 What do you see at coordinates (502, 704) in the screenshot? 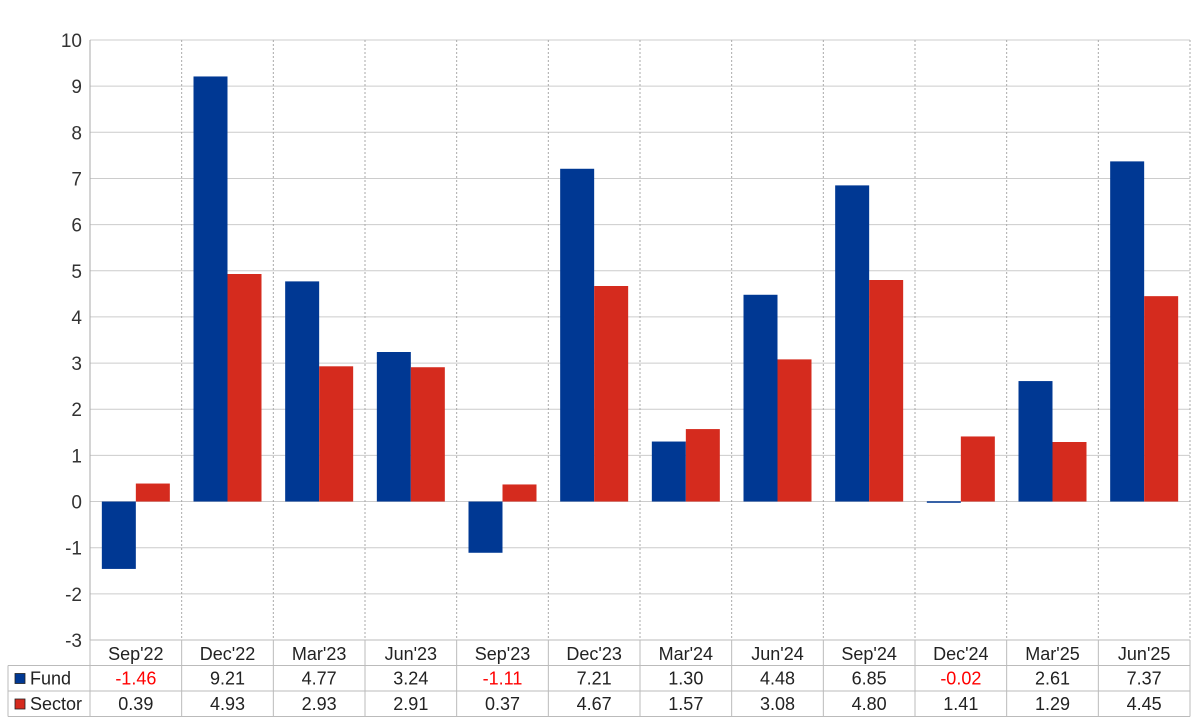
I see `data-label-sector: 0.37` at bounding box center [502, 704].